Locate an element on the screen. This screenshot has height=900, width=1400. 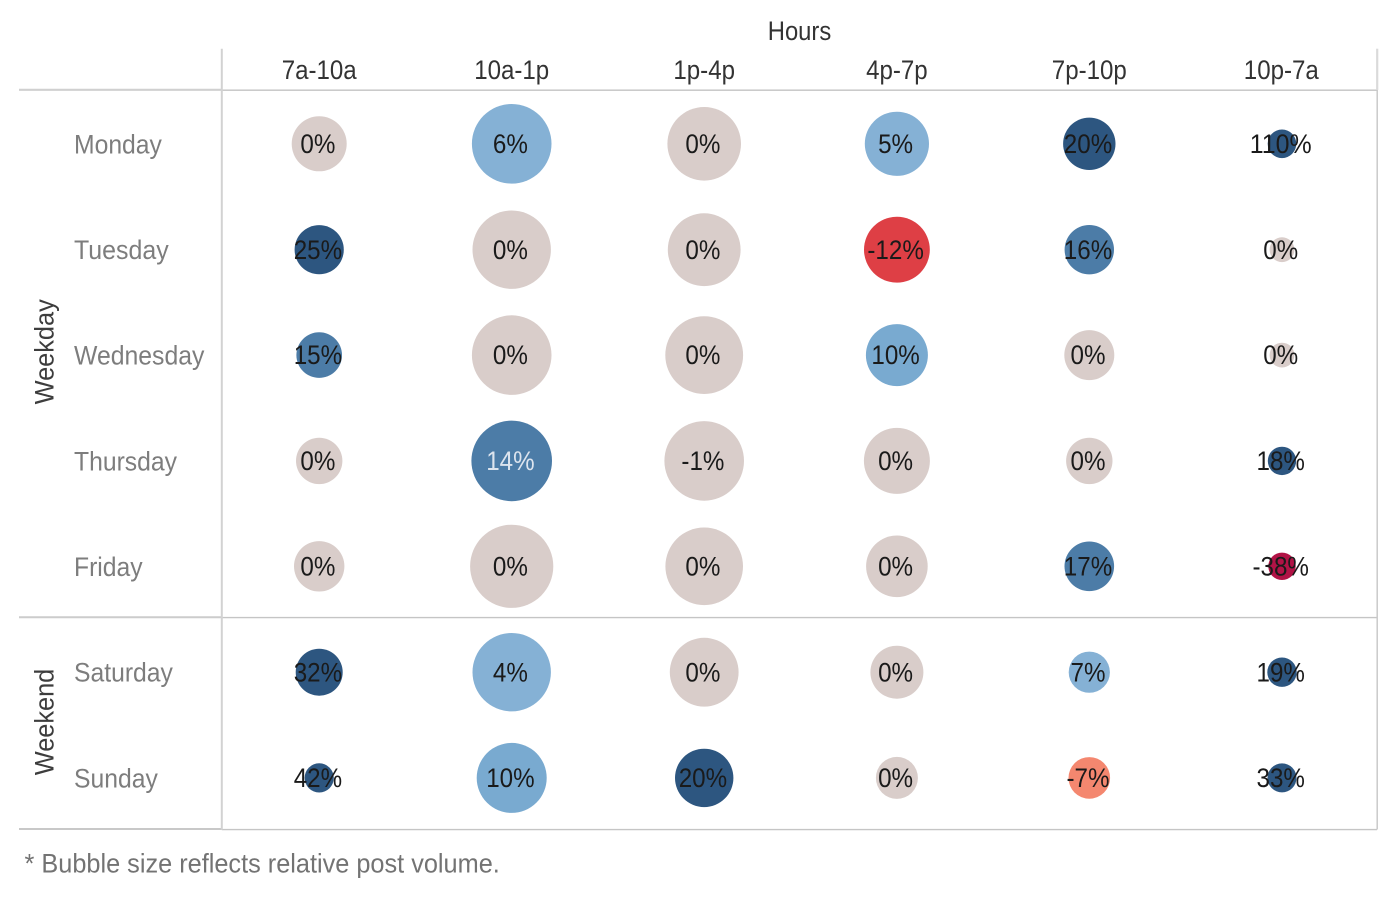
svg-text: Saturday is located at coordinates (124, 673).